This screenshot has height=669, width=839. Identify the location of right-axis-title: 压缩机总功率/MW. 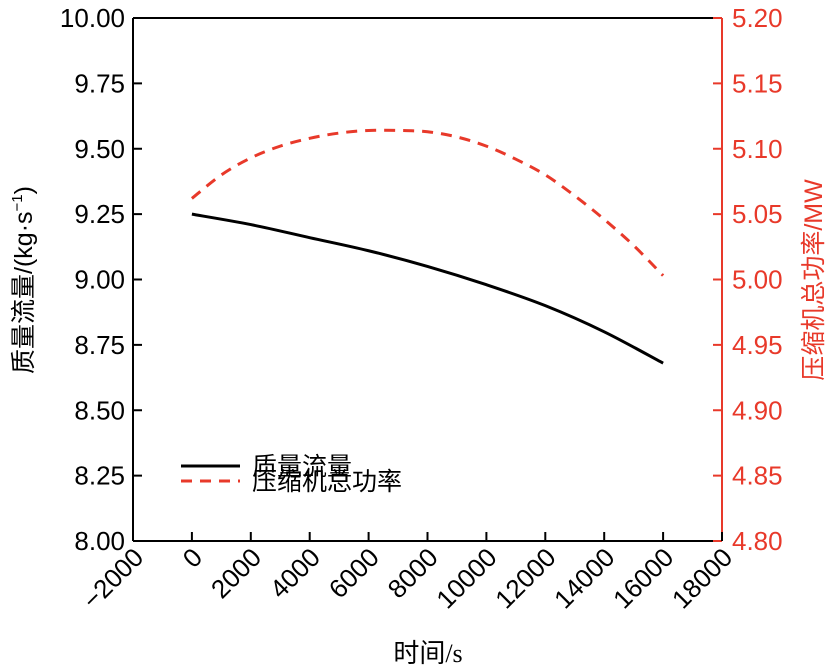
(814, 280).